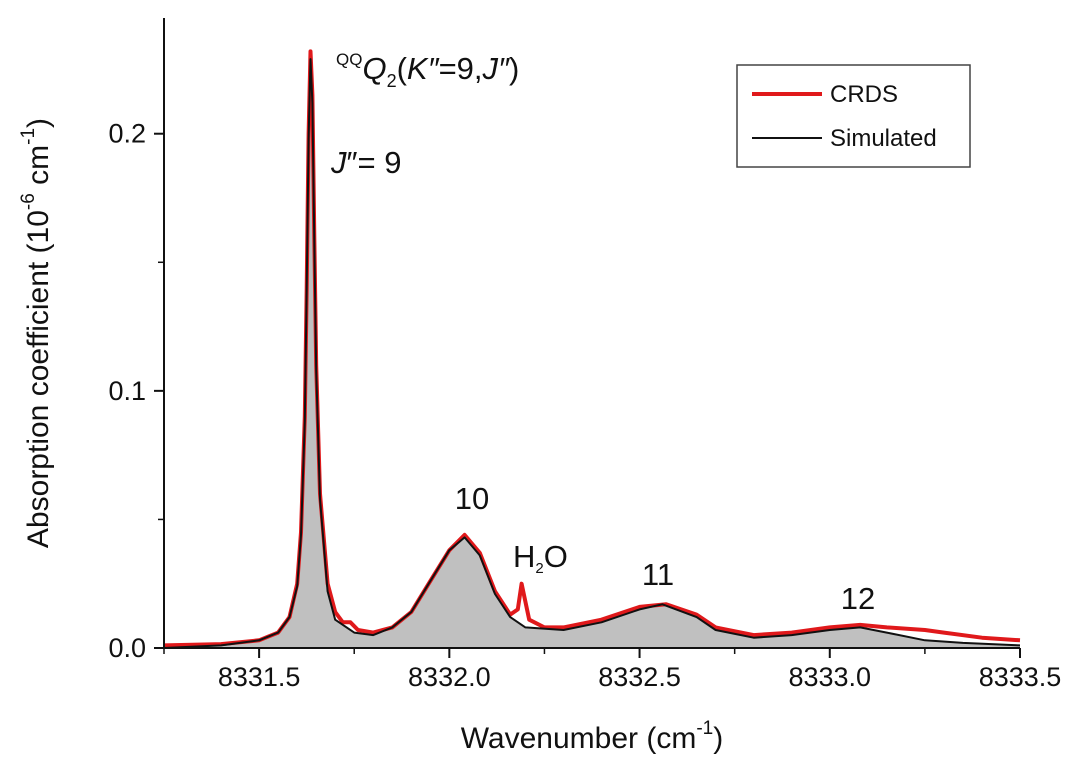 The image size is (1076, 757). Describe the element at coordinates (883, 138) in the screenshot. I see `legend-label-simulated: Simulated` at that location.